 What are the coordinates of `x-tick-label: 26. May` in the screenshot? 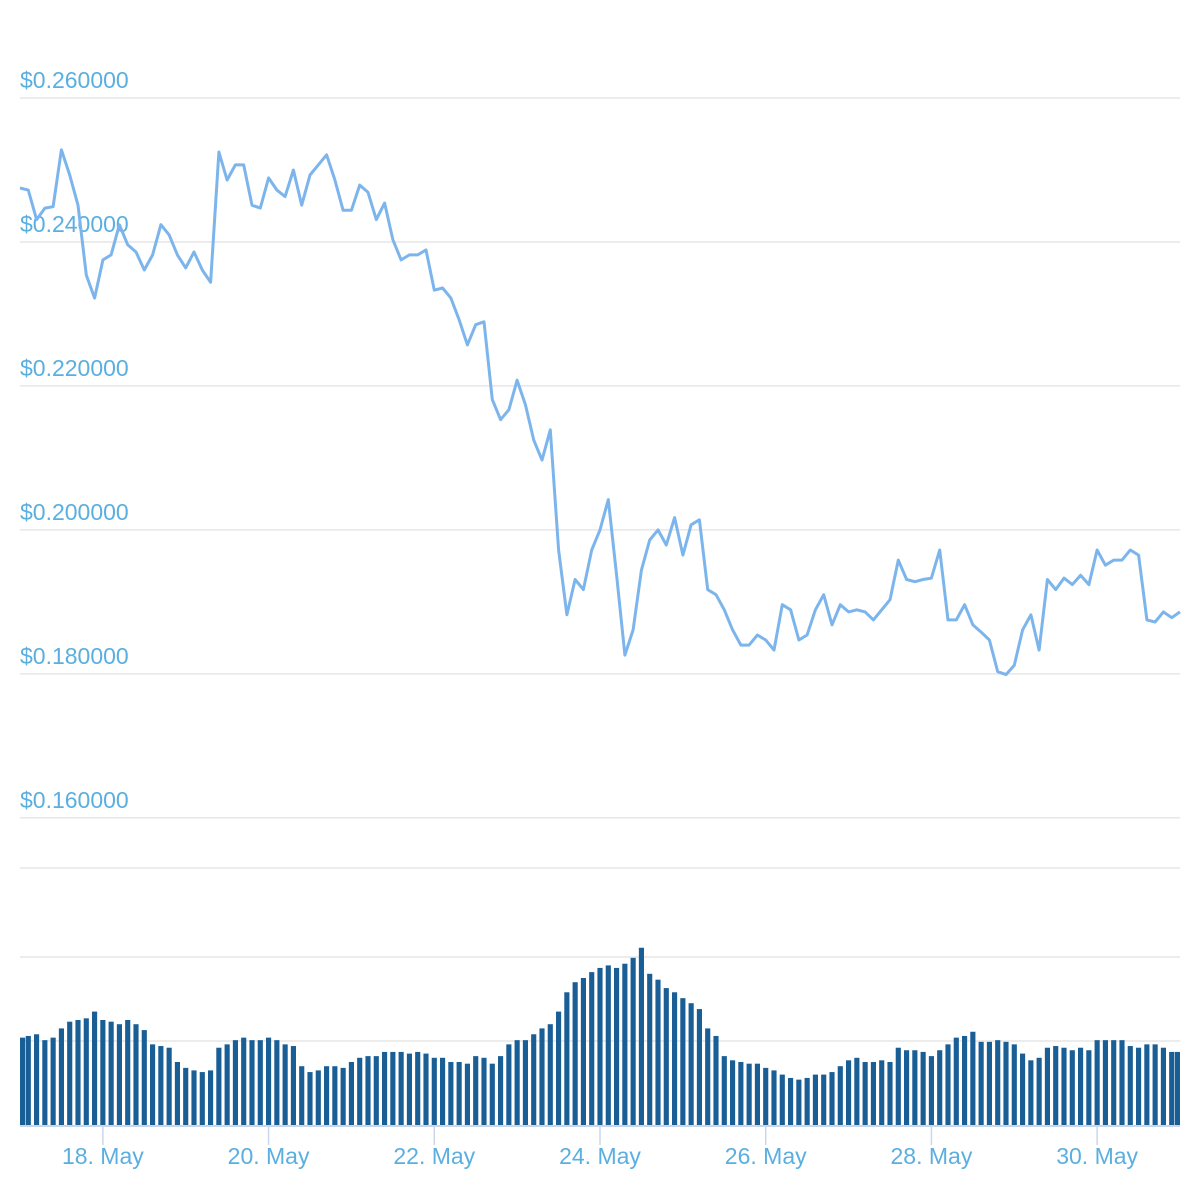 It's located at (766, 1156).